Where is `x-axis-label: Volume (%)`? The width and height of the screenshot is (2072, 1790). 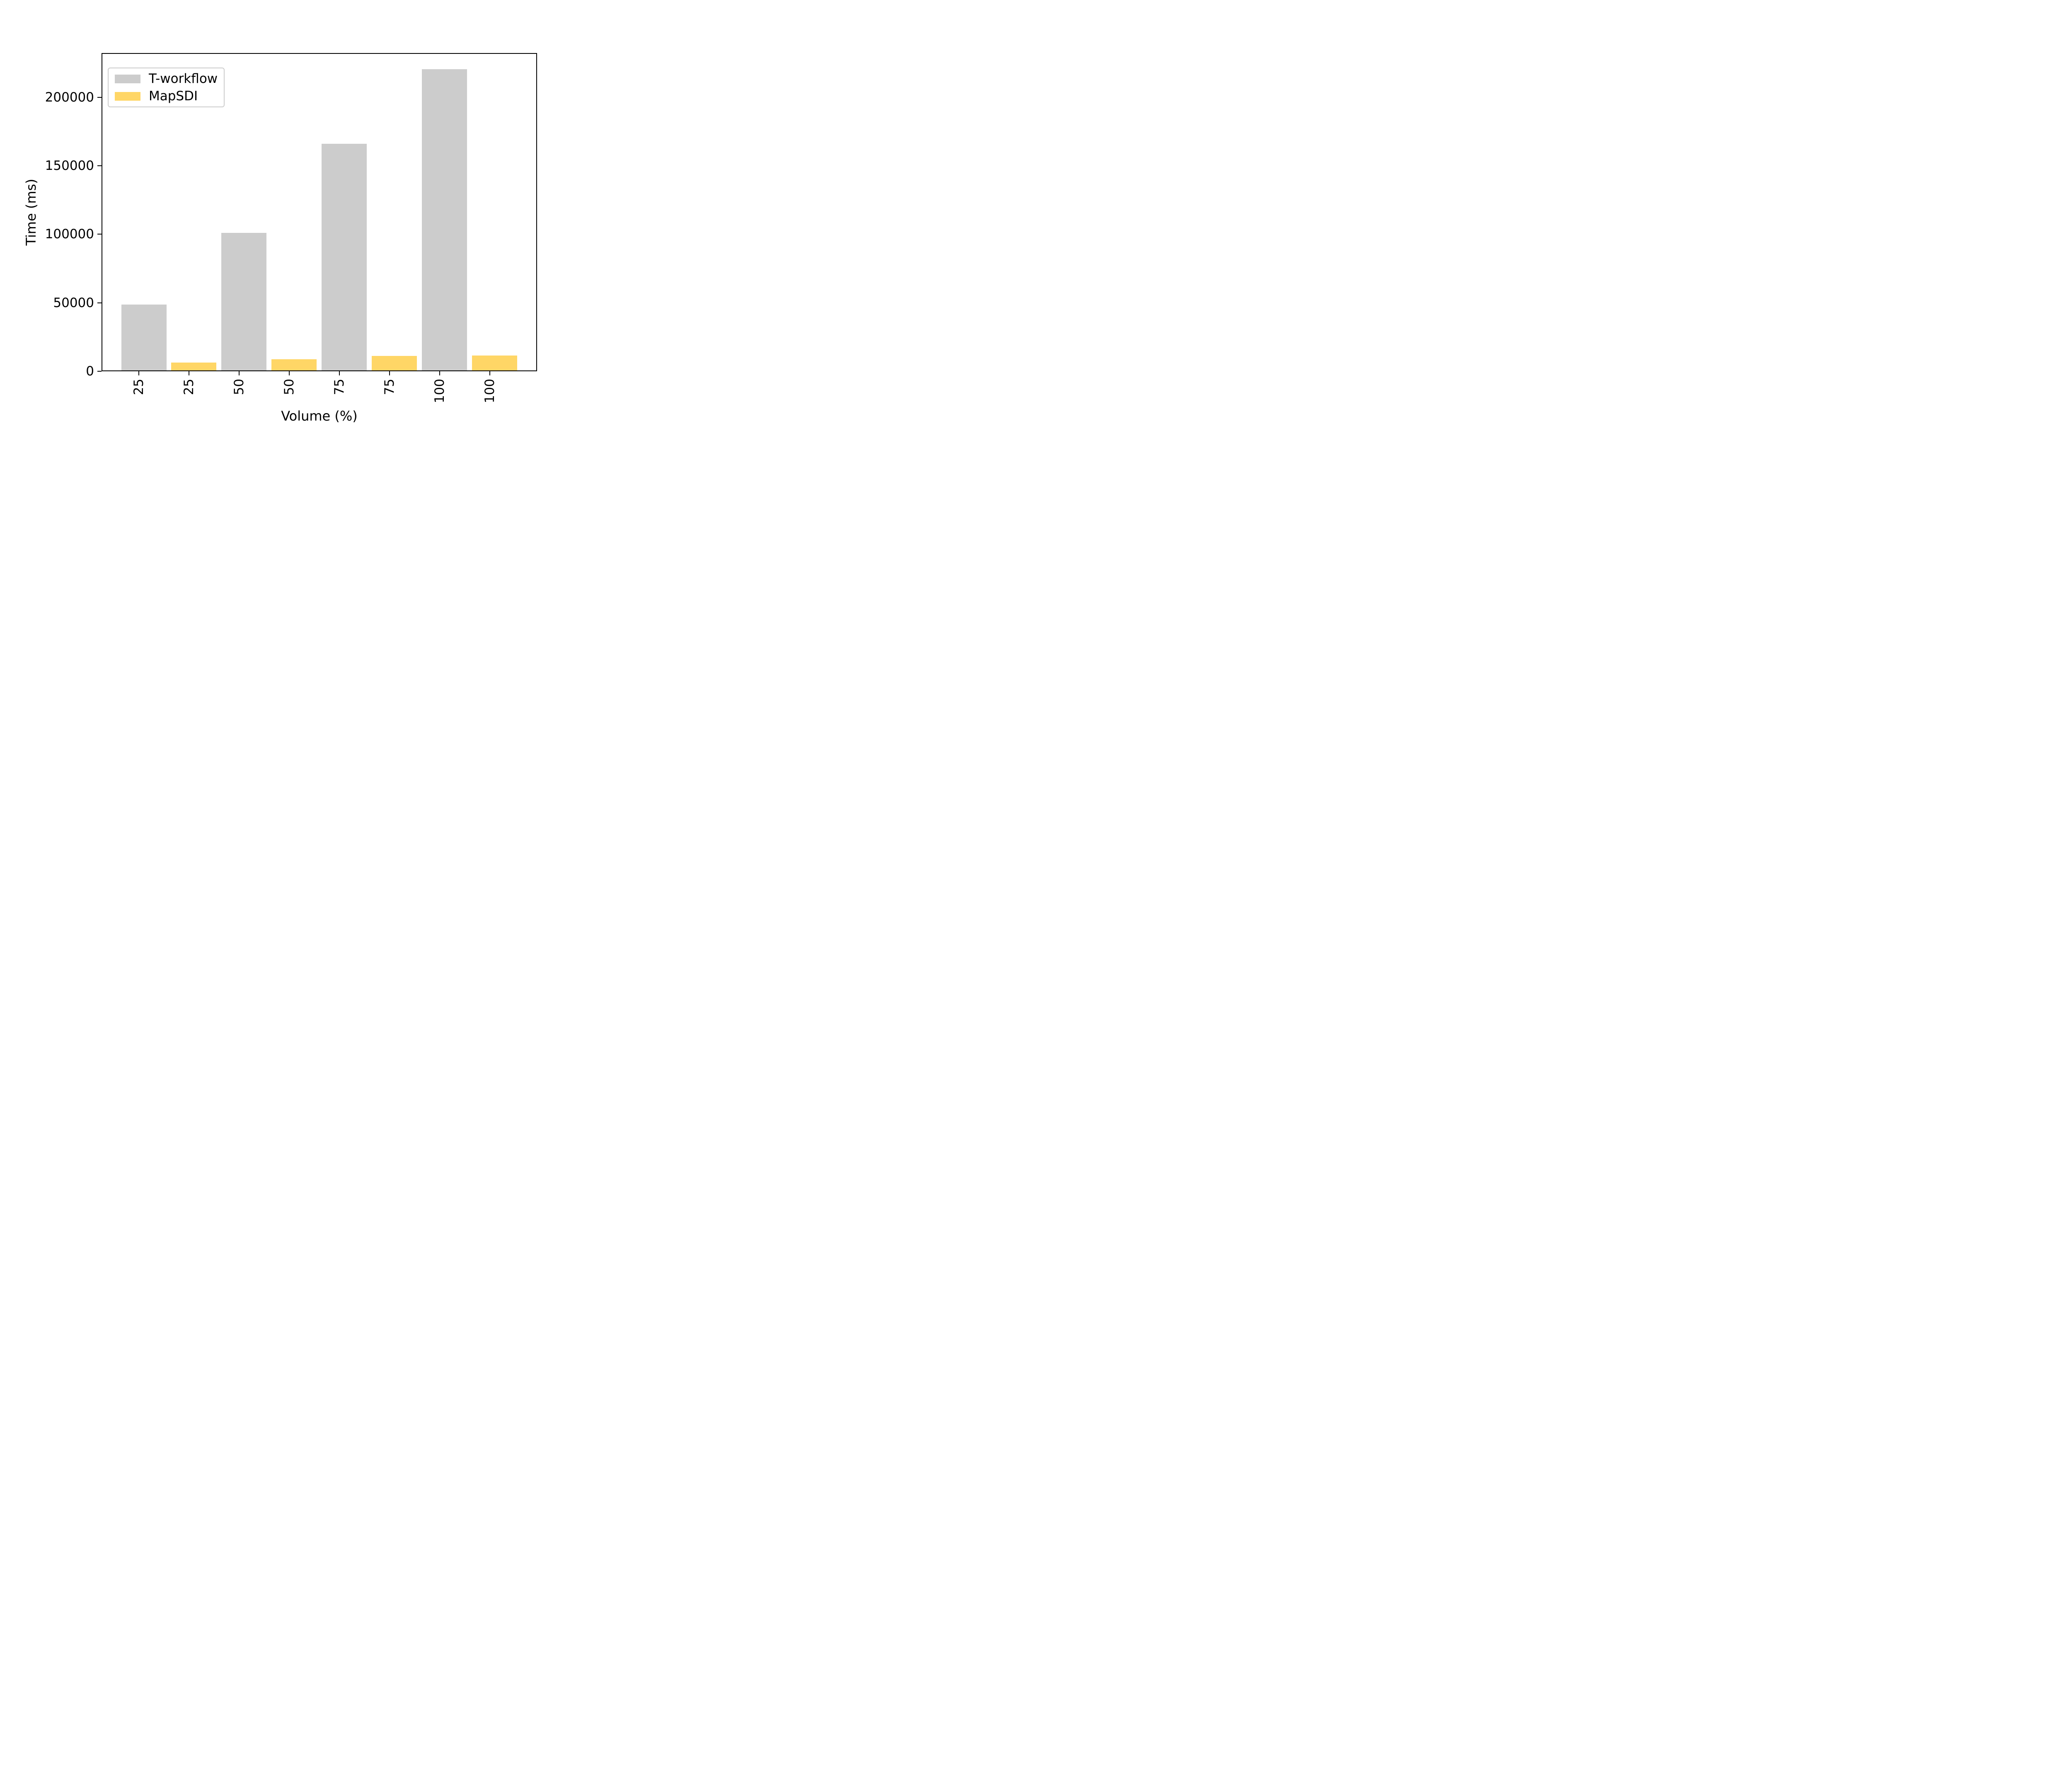 x-axis-label: Volume (%) is located at coordinates (319, 416).